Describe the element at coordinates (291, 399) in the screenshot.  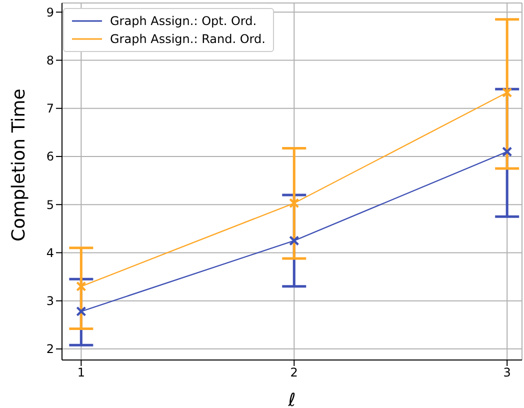
I see `x-axis-title: ℓ` at that location.